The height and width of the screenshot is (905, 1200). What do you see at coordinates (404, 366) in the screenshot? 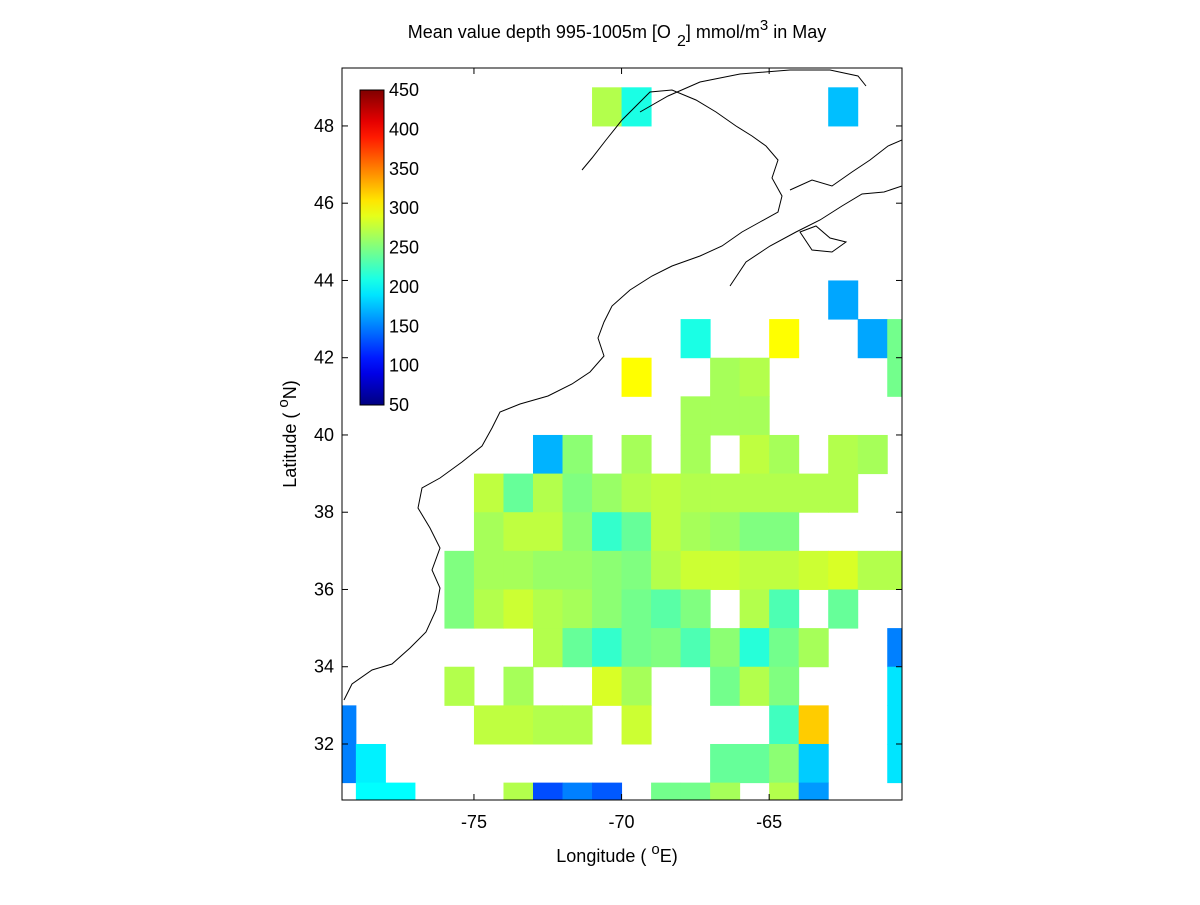
I see `colorbar-tick-label: 100` at bounding box center [404, 366].